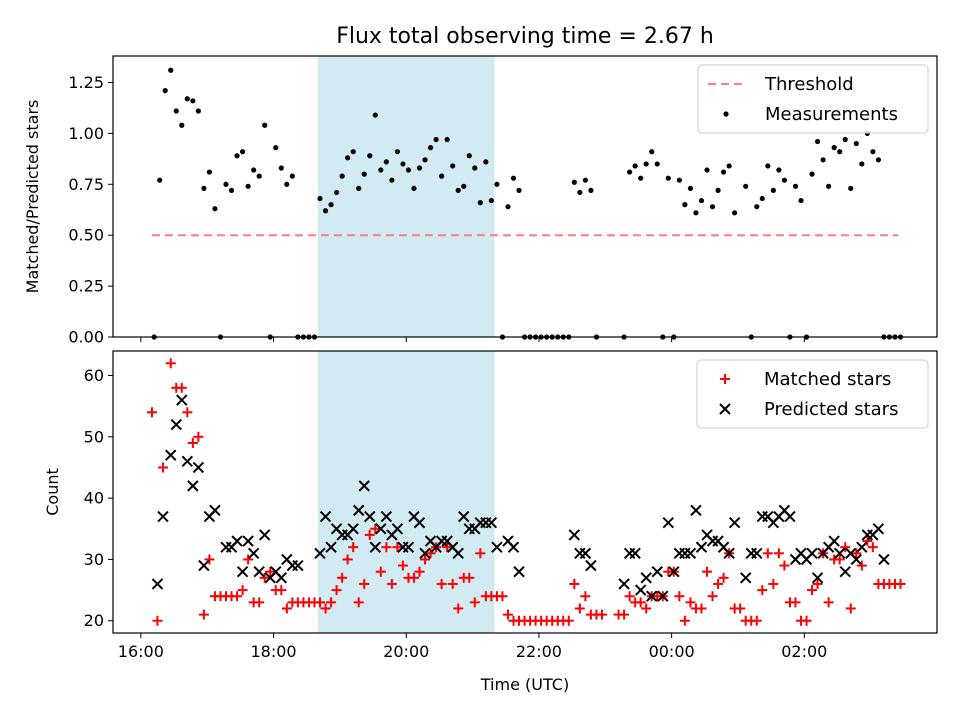 The width and height of the screenshot is (960, 720). I want to click on x-tick-label: 02:00, so click(804, 651).